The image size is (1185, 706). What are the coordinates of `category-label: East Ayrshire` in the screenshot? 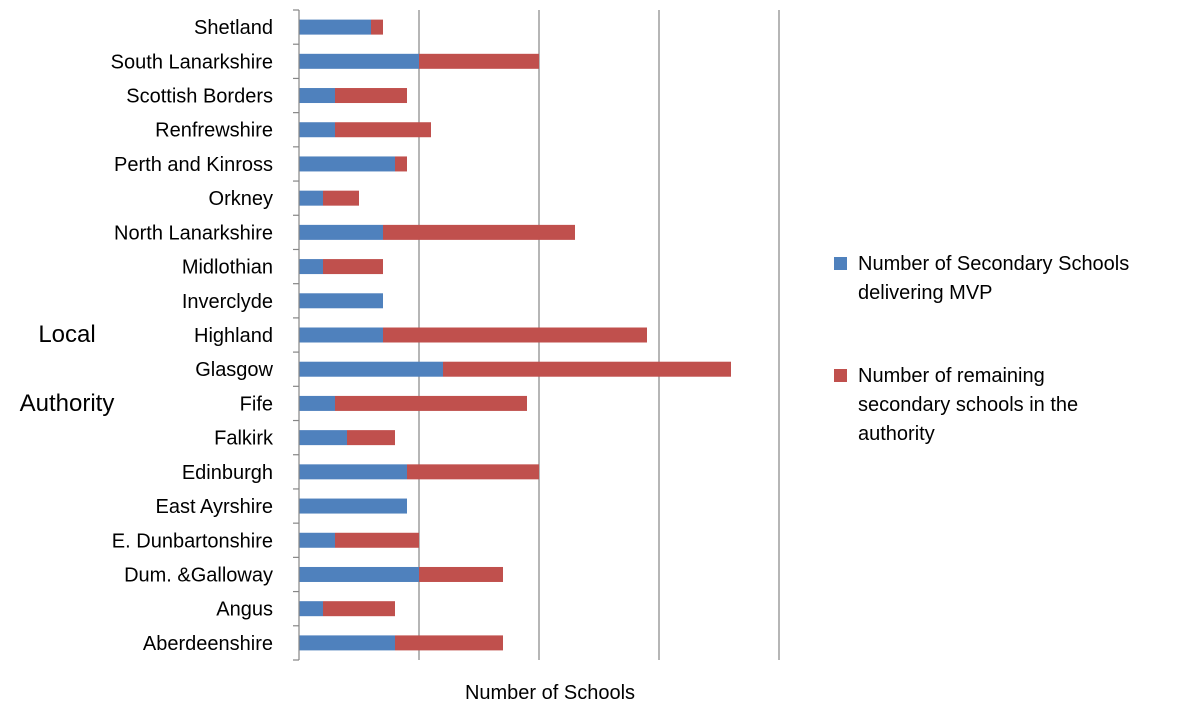 It's located at (214, 507).